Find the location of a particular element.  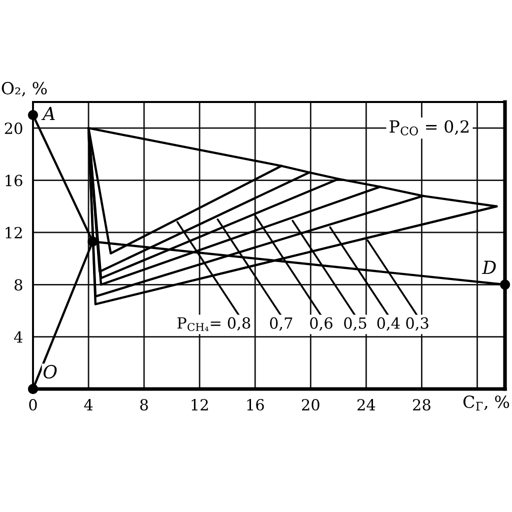

annotation: 0,6 is located at coordinates (321, 324).